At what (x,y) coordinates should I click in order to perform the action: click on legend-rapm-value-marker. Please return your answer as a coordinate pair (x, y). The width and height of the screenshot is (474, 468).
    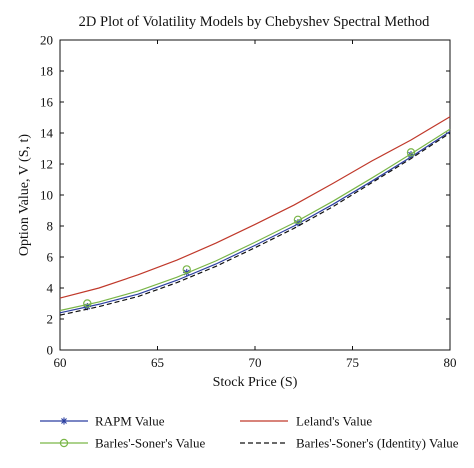
    Looking at the image, I should click on (64, 421).